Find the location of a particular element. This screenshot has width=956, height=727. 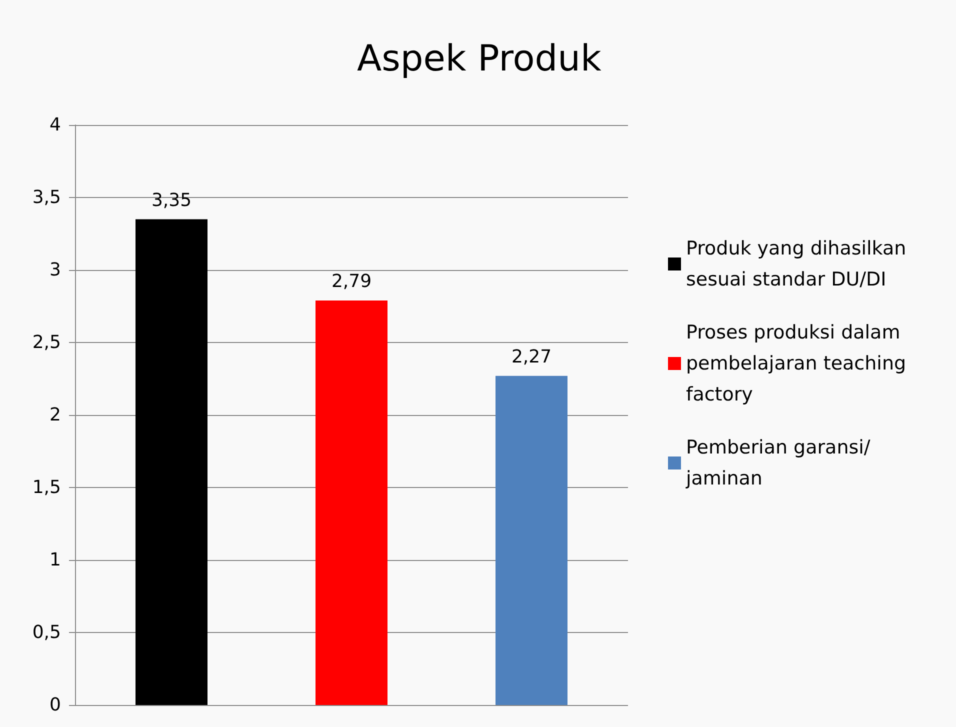

y-tick-label: 0 is located at coordinates (55, 705).